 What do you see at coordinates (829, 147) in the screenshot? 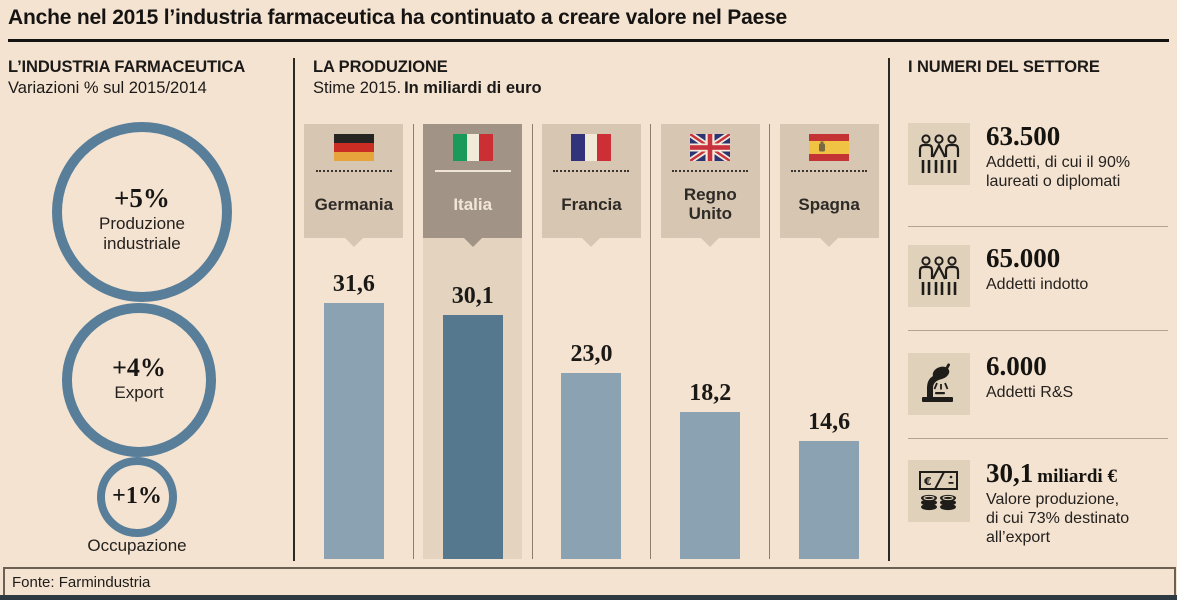
I see `flag-spain-icon` at bounding box center [829, 147].